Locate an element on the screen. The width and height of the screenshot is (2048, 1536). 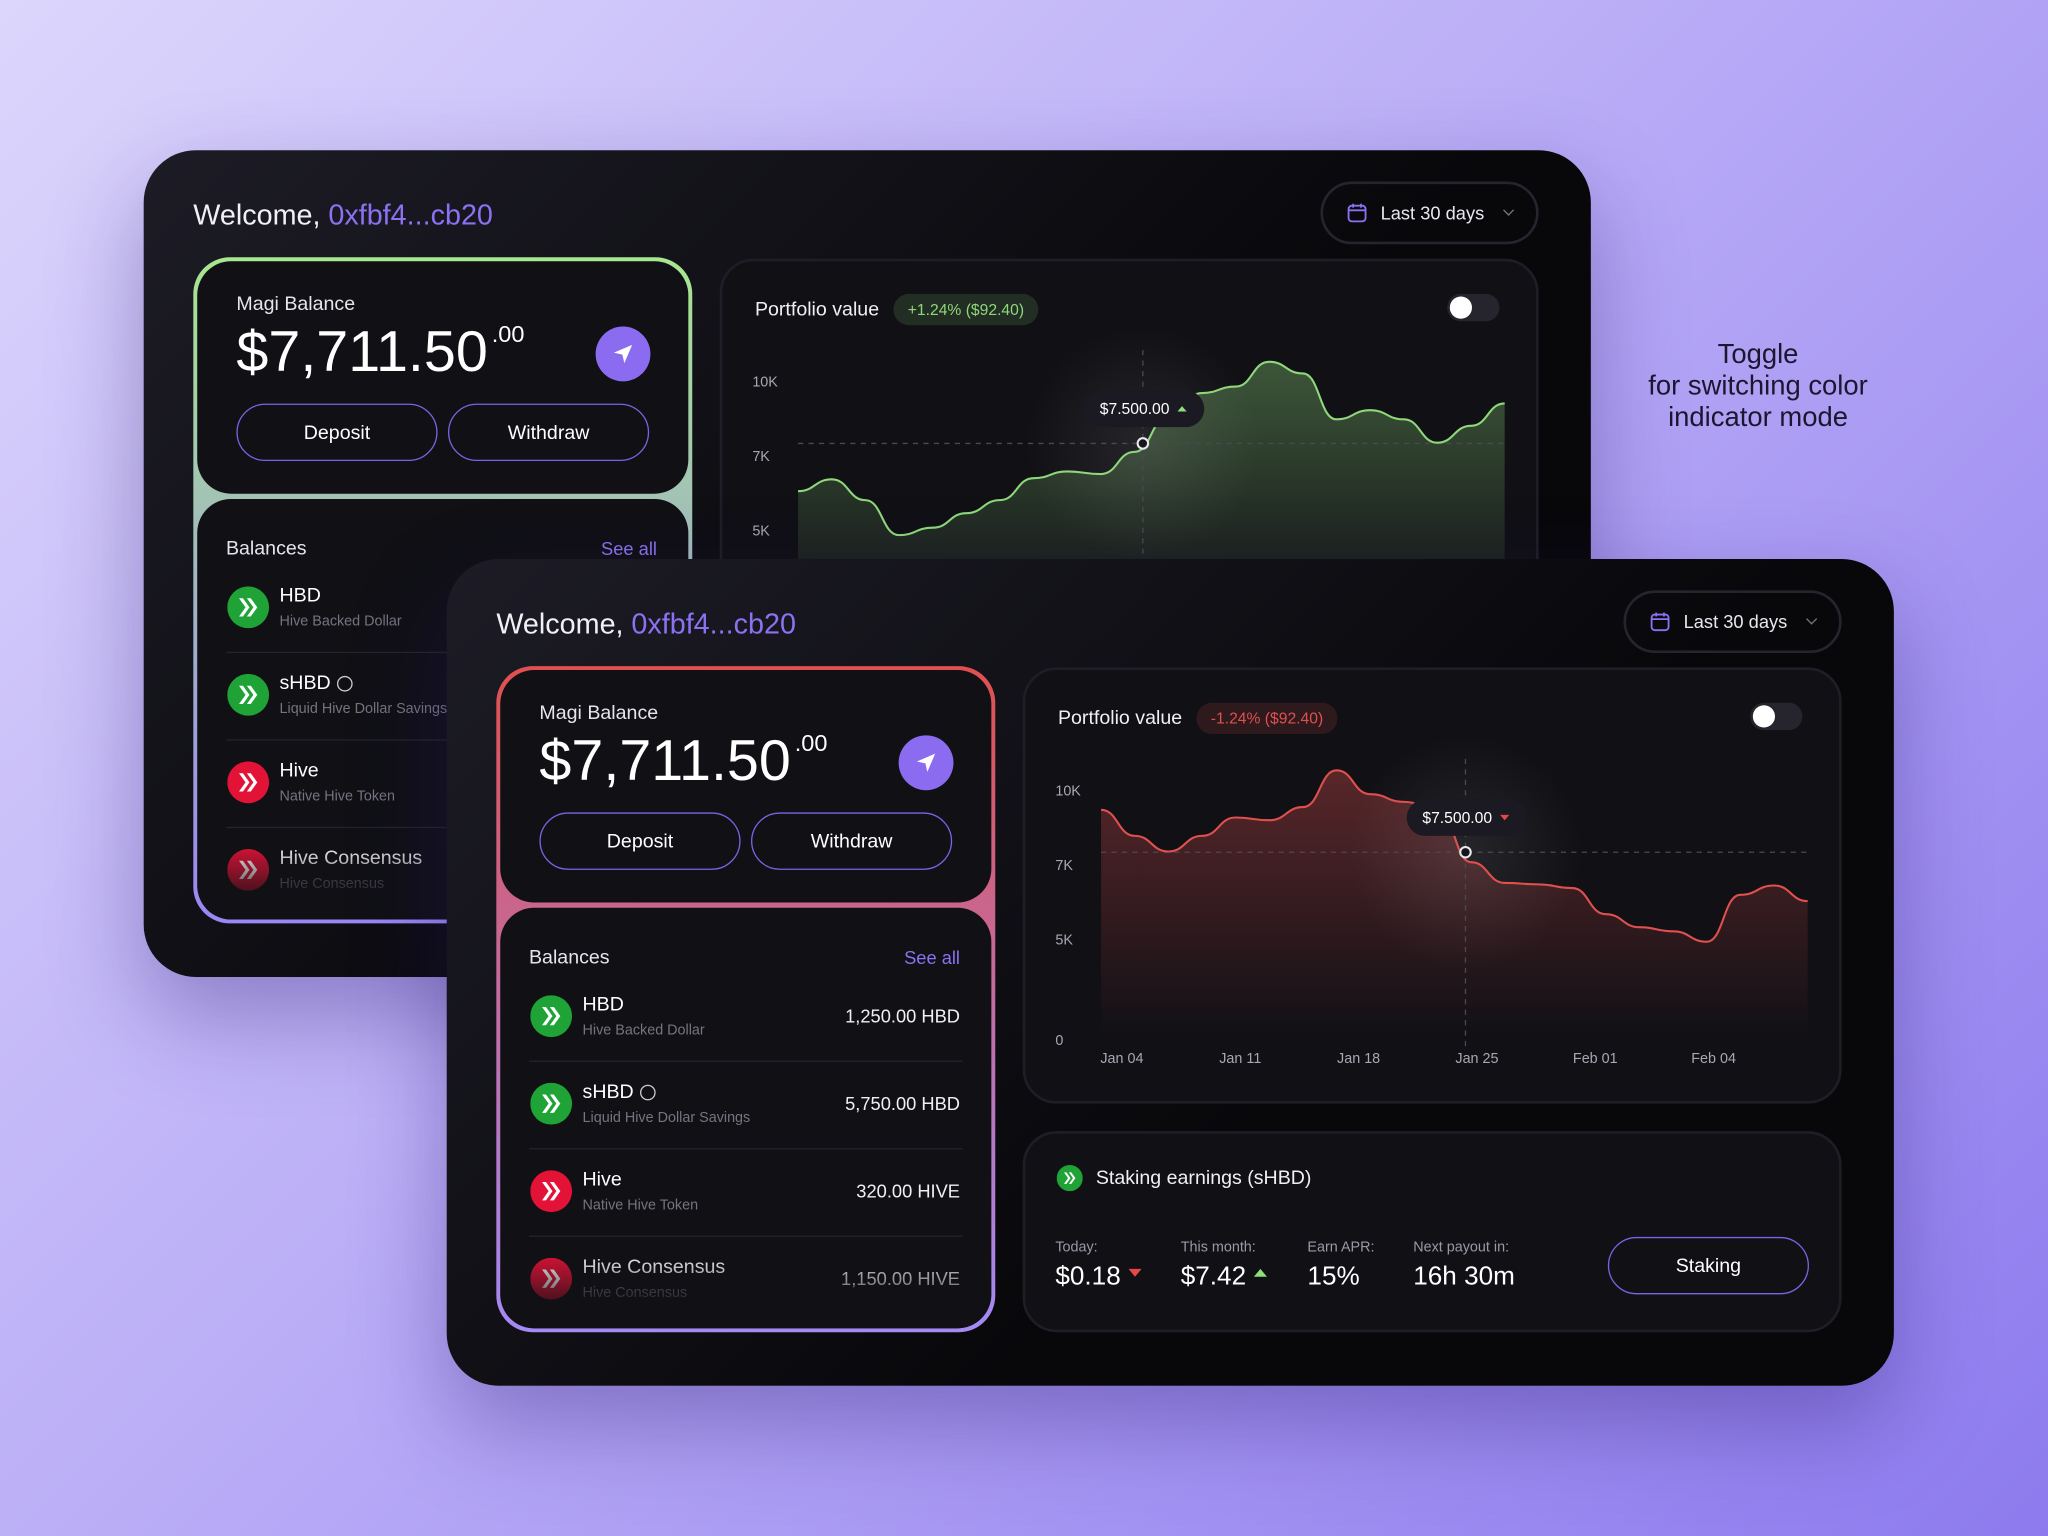
token-amount: 5,750.00 HBD is located at coordinates (902, 1104).